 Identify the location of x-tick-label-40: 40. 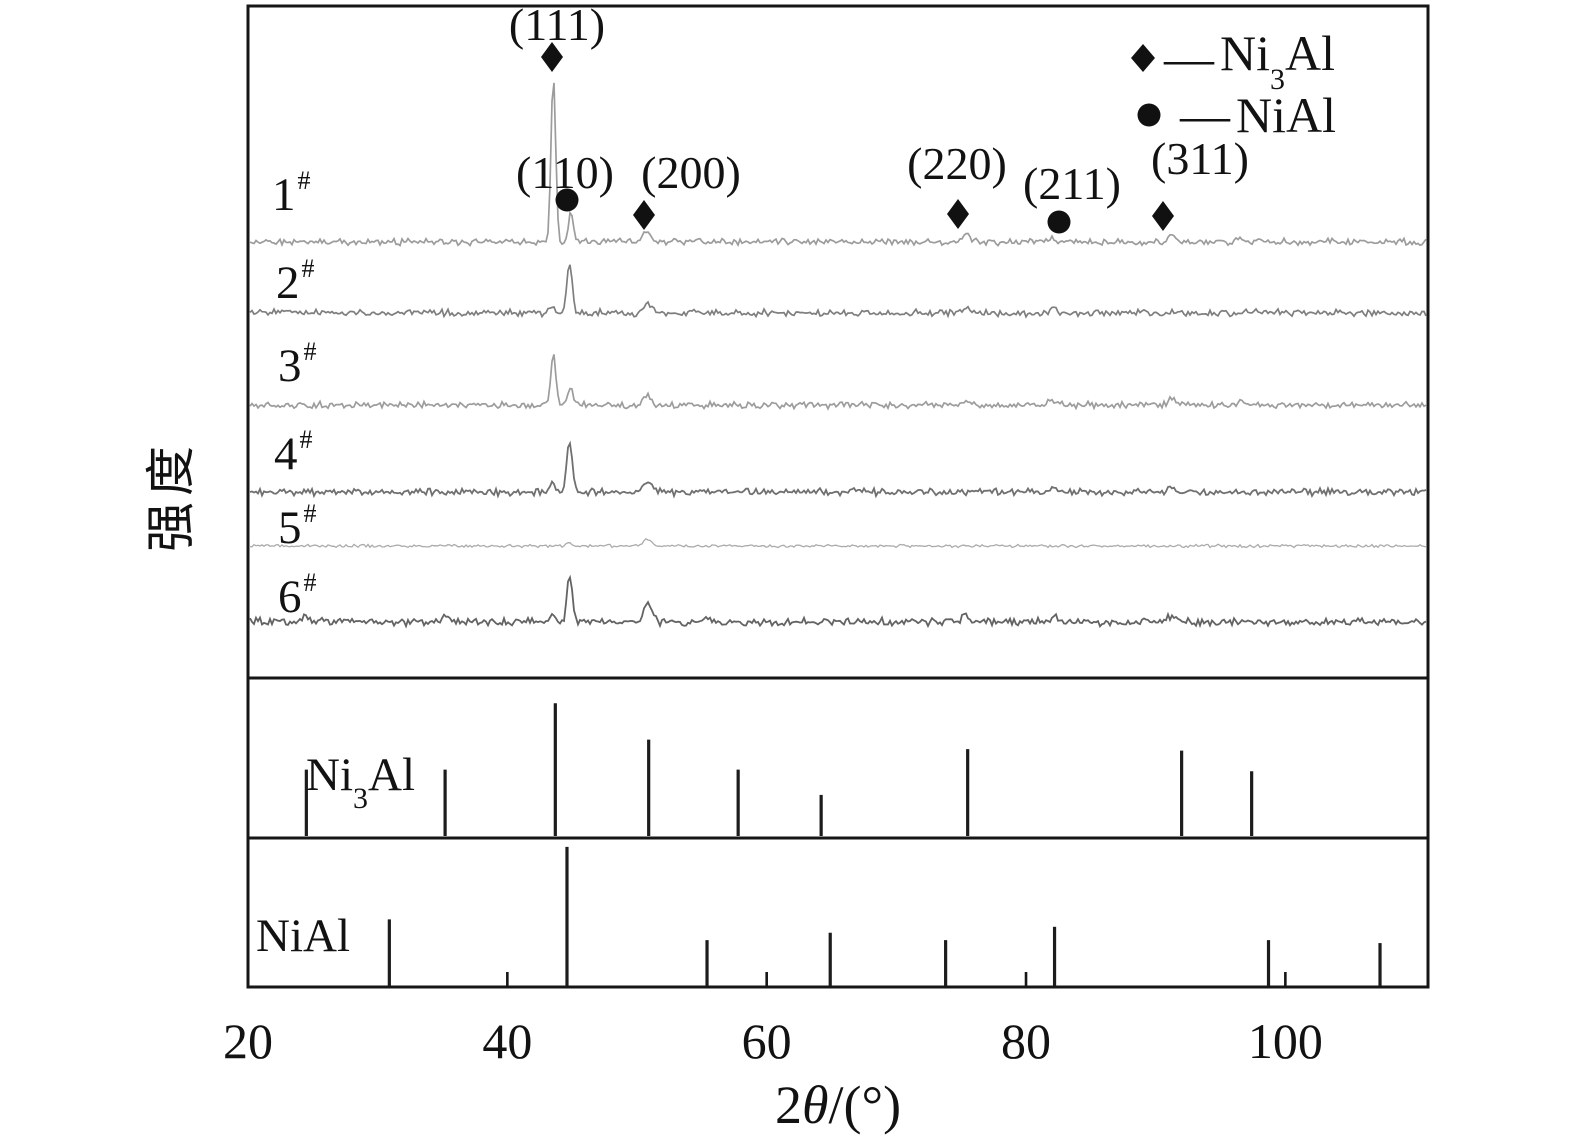
(507, 1041).